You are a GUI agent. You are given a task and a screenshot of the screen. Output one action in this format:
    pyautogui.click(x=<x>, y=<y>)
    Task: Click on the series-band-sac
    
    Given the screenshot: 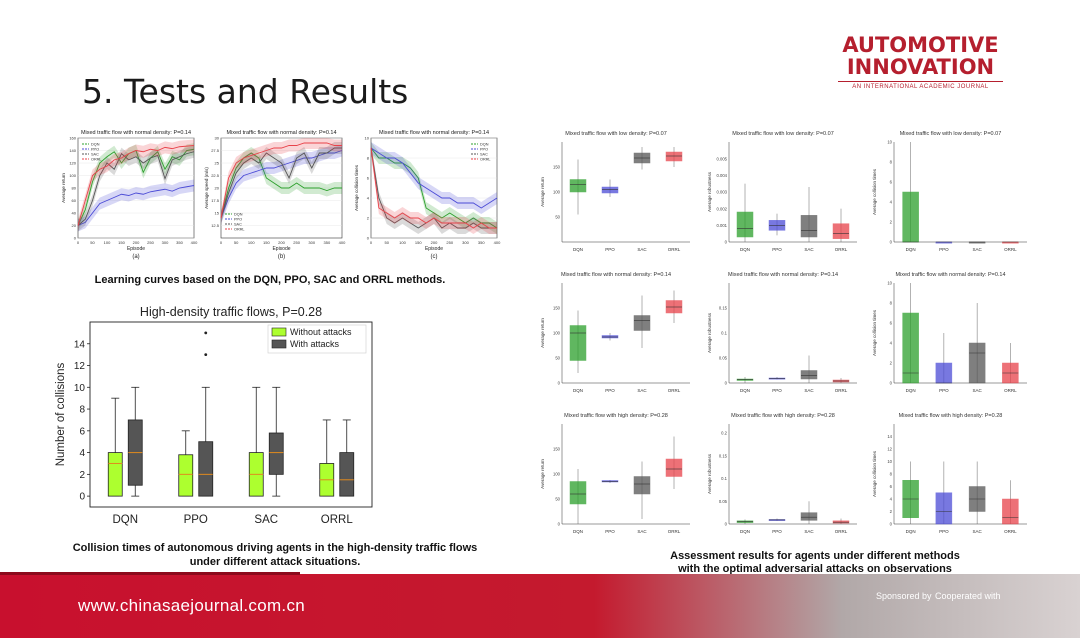 What is the action you would take?
    pyautogui.click(x=281, y=183)
    